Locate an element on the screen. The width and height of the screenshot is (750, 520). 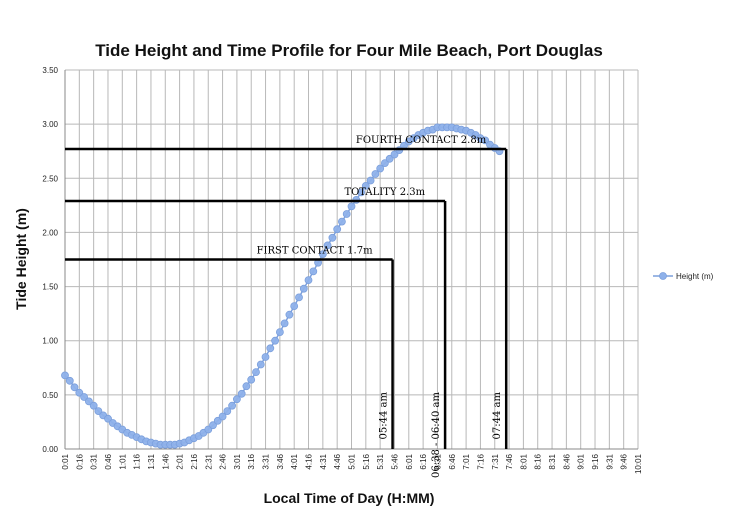
x-tick-label: 4:16 is located at coordinates (309, 461).